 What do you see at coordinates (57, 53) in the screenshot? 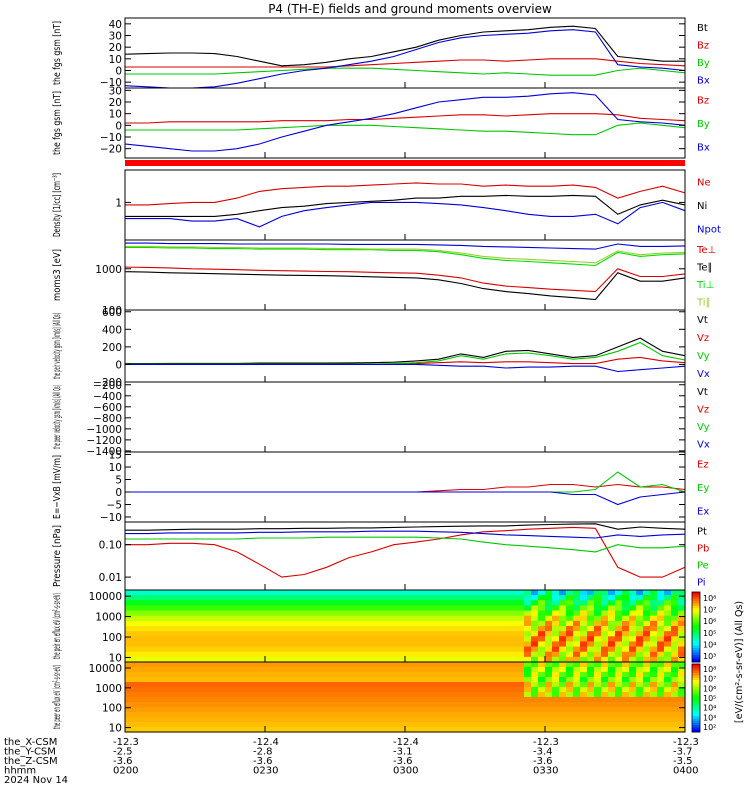
I see `y-axis-label: the fgs gsm [nT]` at bounding box center [57, 53].